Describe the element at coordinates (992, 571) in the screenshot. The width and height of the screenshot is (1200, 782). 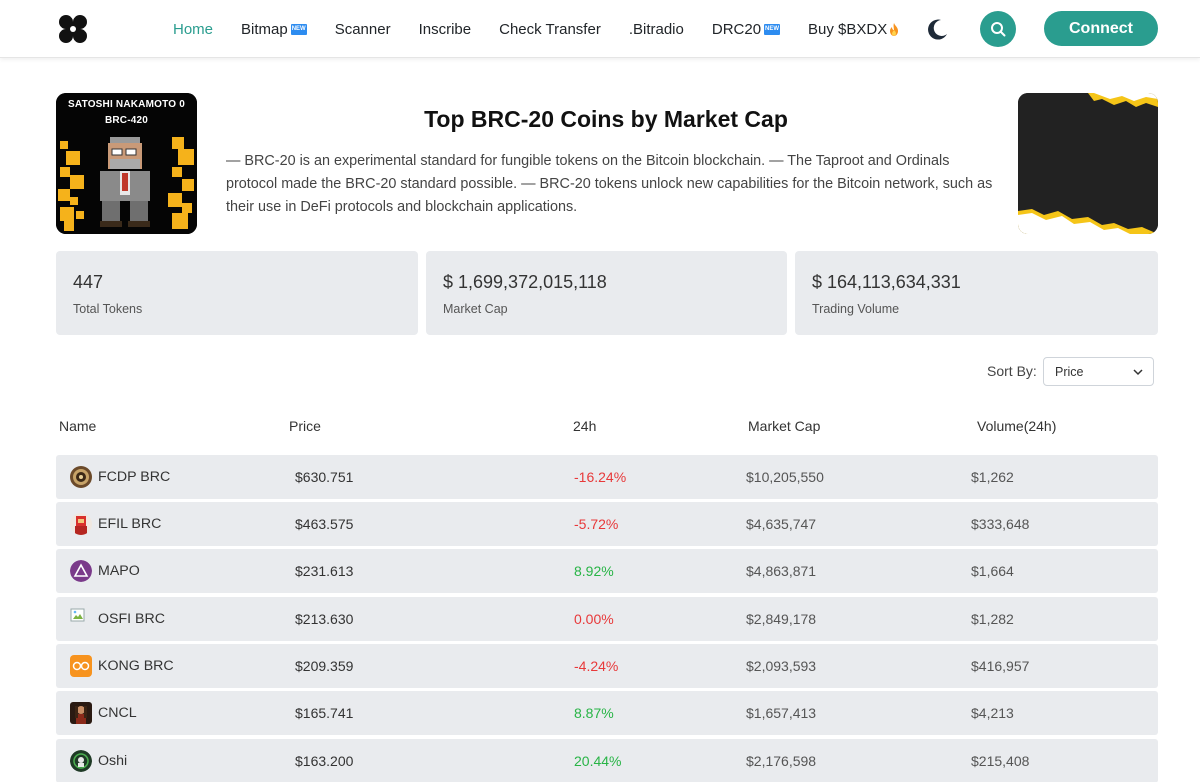
I see `token-volume: $1,664` at that location.